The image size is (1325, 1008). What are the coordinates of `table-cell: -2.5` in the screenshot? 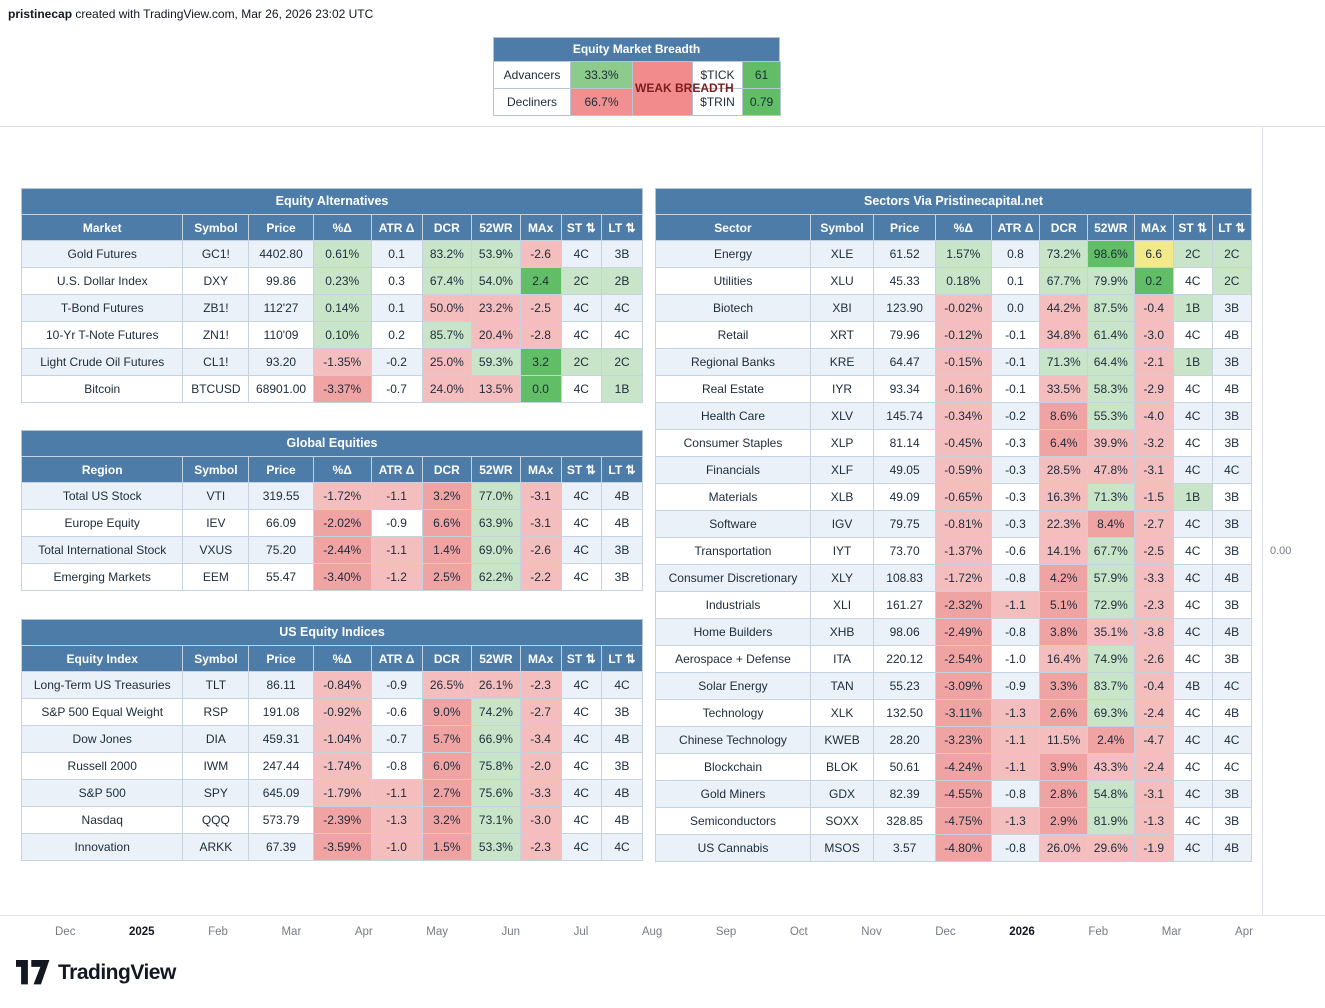 It's located at (1153, 551).